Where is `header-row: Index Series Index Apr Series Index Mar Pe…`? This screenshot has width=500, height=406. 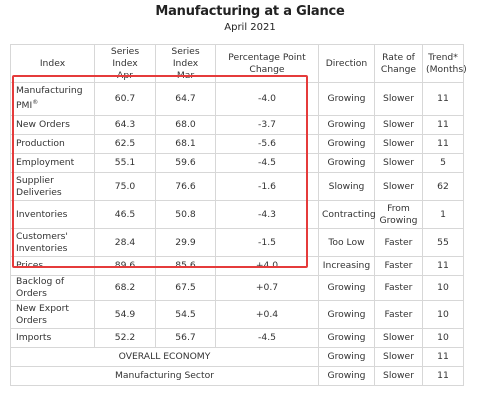 header-row: Index Series Index Apr Series Index Mar Pe… is located at coordinates (238, 63).